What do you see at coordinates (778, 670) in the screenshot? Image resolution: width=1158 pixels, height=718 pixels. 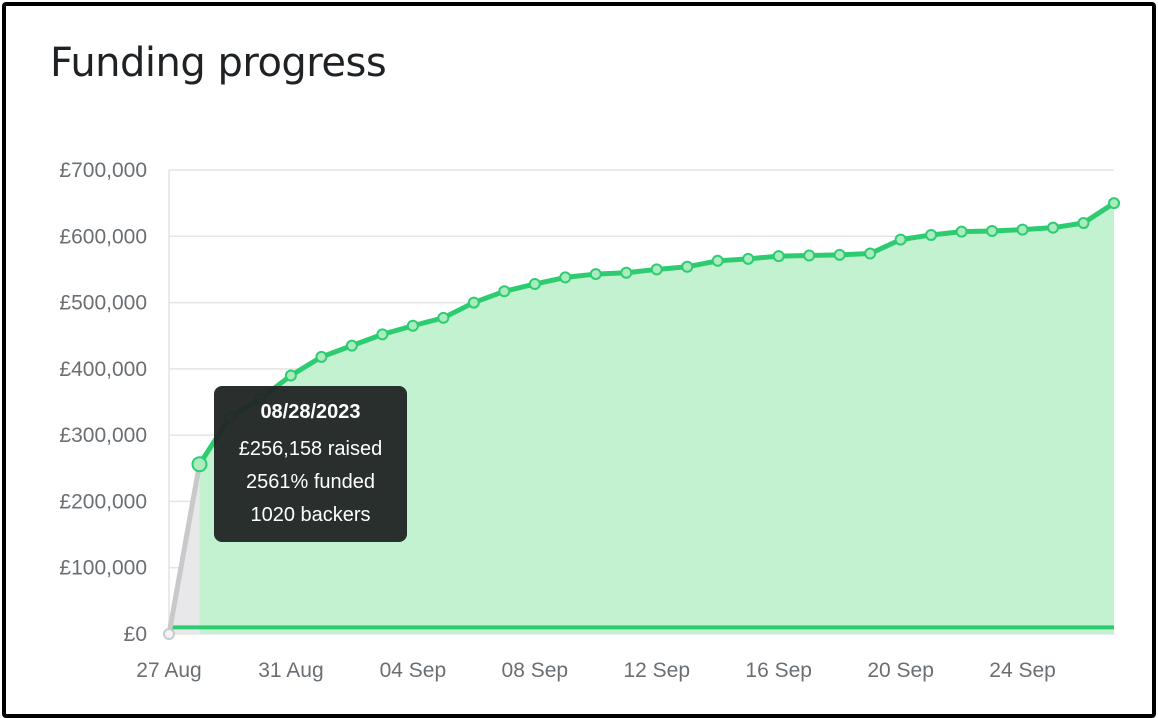 I see `x-tick-label: 16 Sep` at bounding box center [778, 670].